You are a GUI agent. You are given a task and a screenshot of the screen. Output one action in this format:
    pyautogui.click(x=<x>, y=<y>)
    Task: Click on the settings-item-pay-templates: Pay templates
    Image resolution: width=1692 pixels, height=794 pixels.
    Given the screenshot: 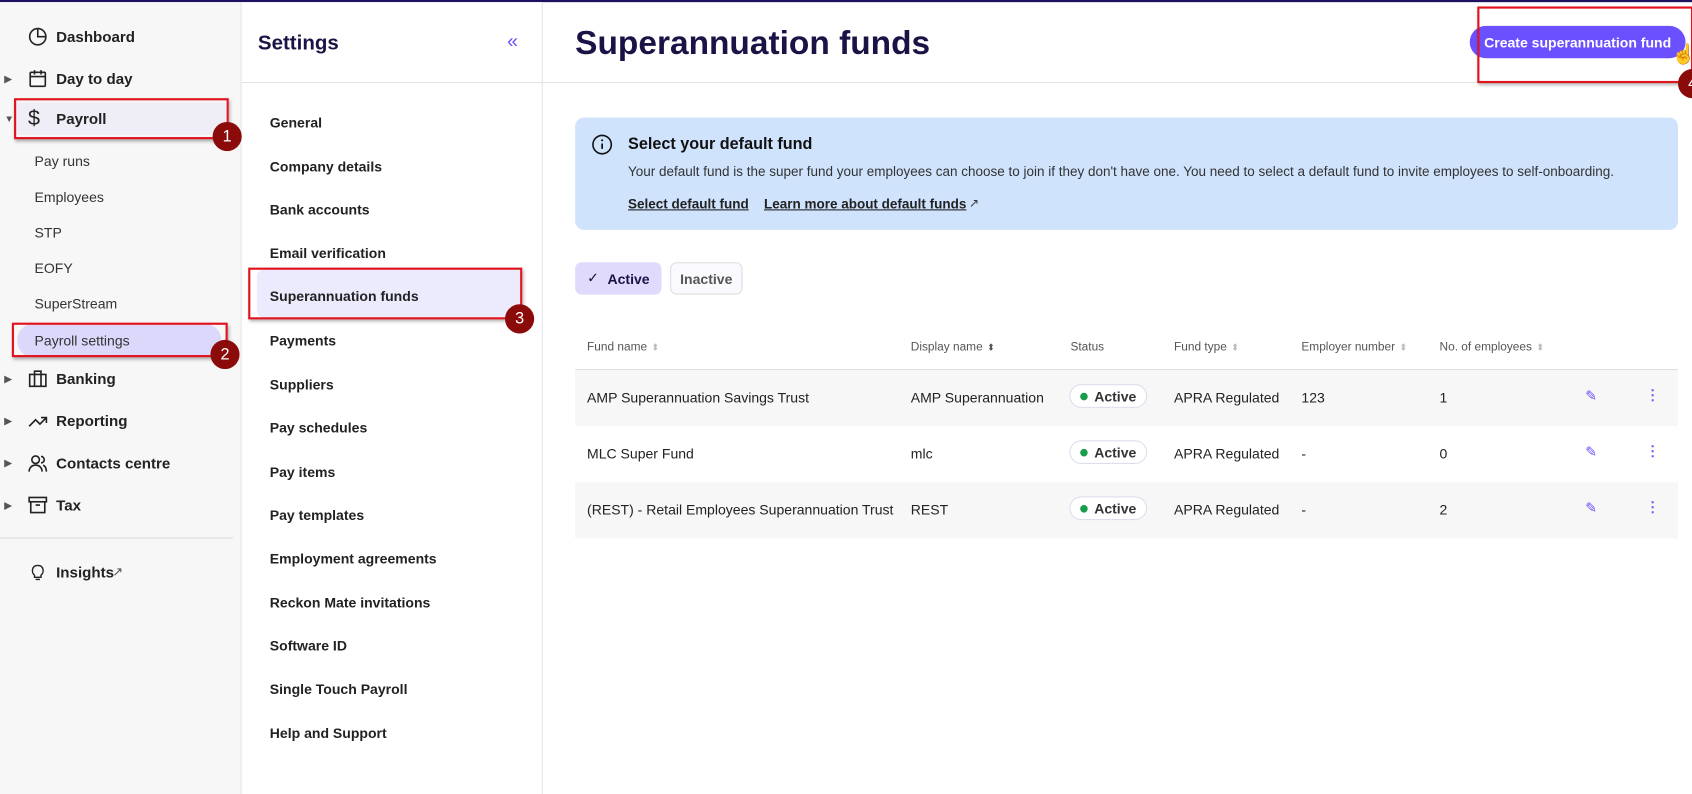 What is the action you would take?
    pyautogui.click(x=317, y=515)
    